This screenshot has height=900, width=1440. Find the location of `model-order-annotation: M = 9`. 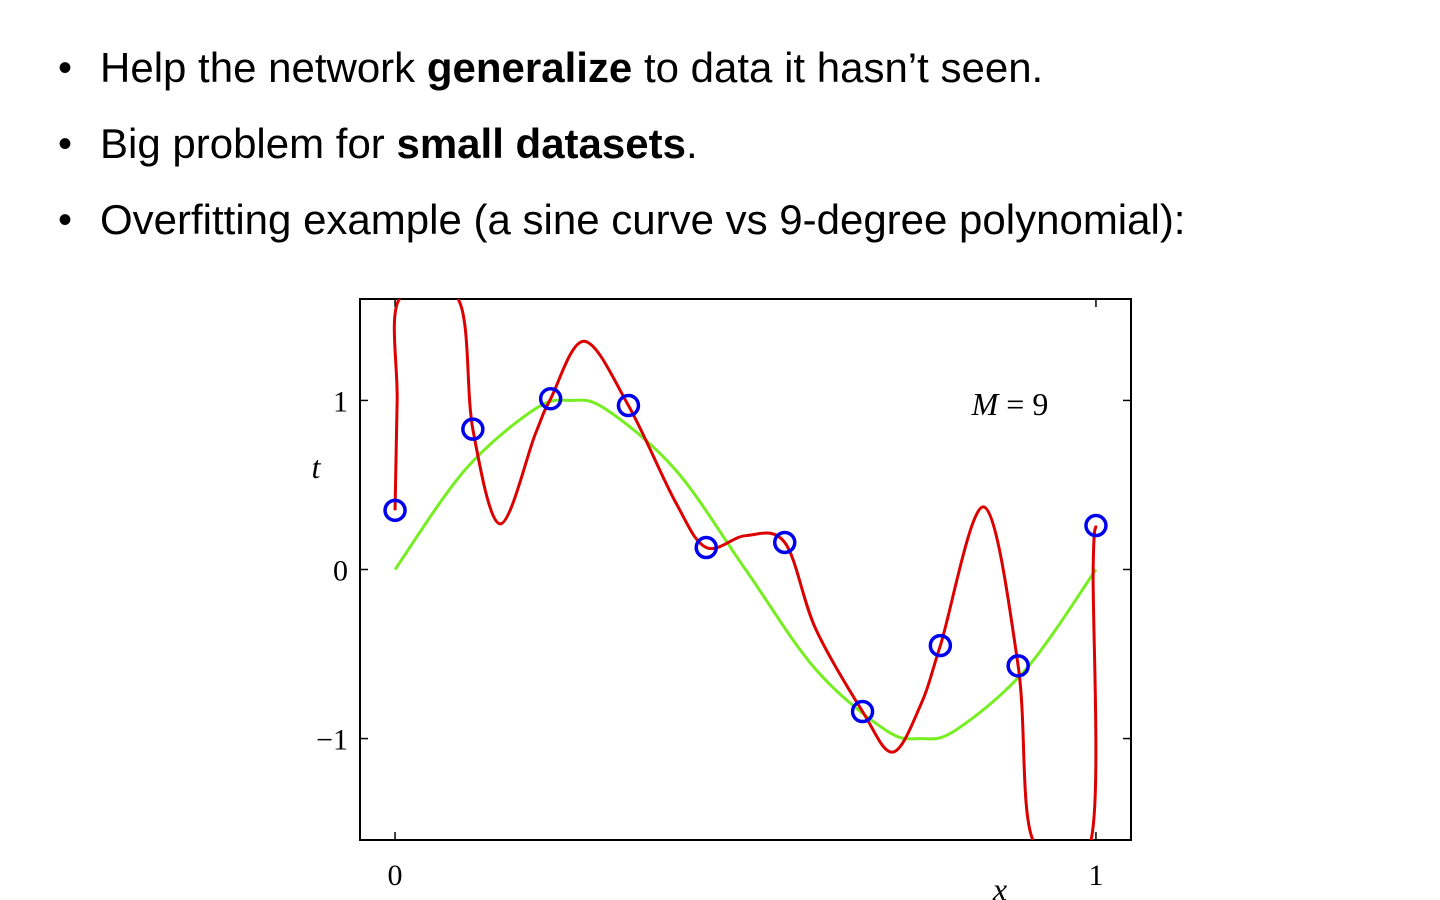

model-order-annotation: M = 9 is located at coordinates (1010, 404).